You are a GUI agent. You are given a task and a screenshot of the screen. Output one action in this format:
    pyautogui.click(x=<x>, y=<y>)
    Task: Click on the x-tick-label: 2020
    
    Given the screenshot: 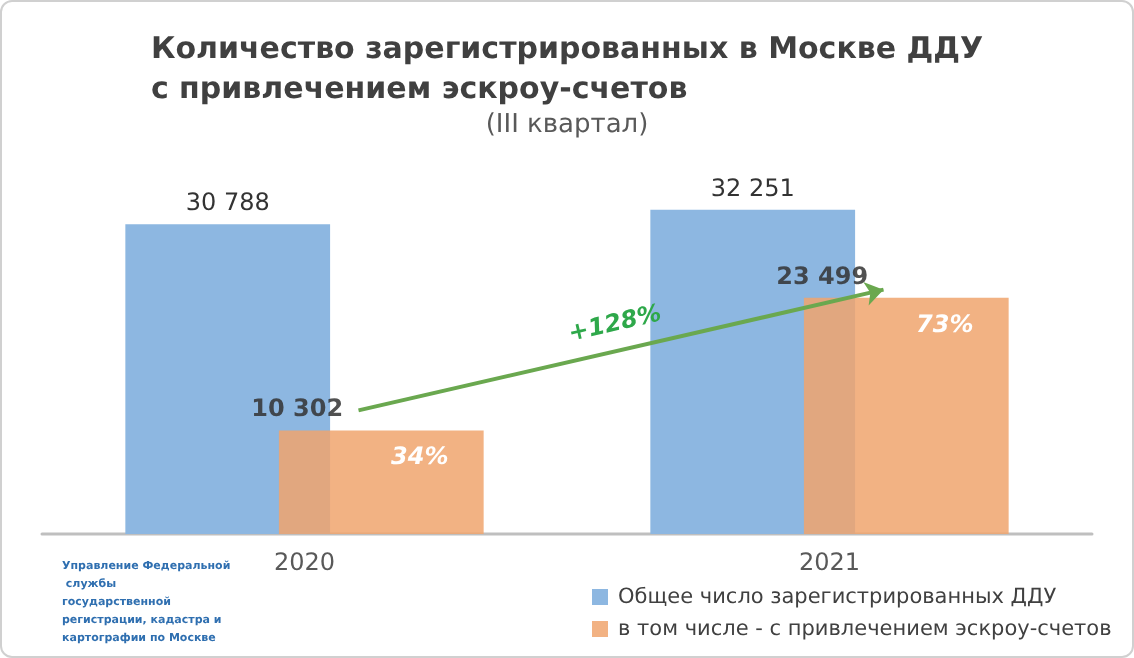 What is the action you would take?
    pyautogui.click(x=304, y=562)
    